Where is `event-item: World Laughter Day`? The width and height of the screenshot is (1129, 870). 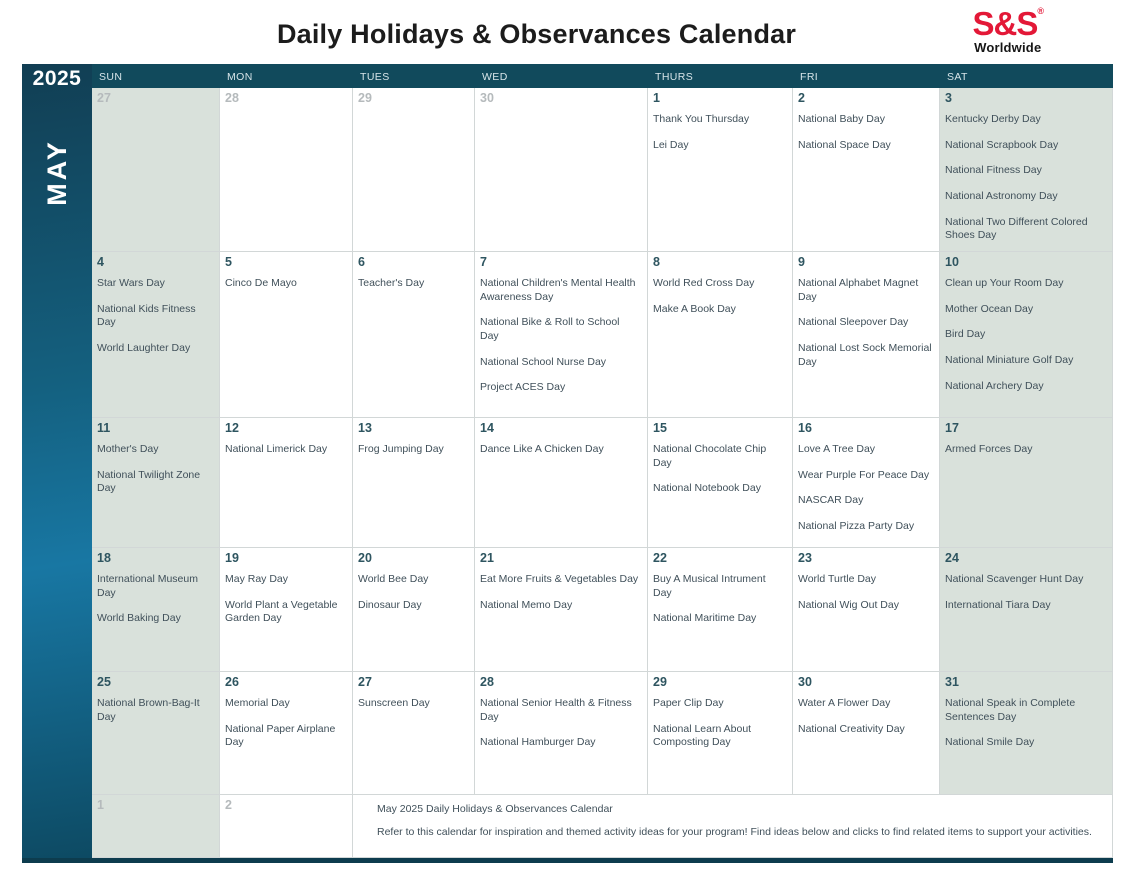
event-item: World Laughter Day is located at coordinates (144, 347).